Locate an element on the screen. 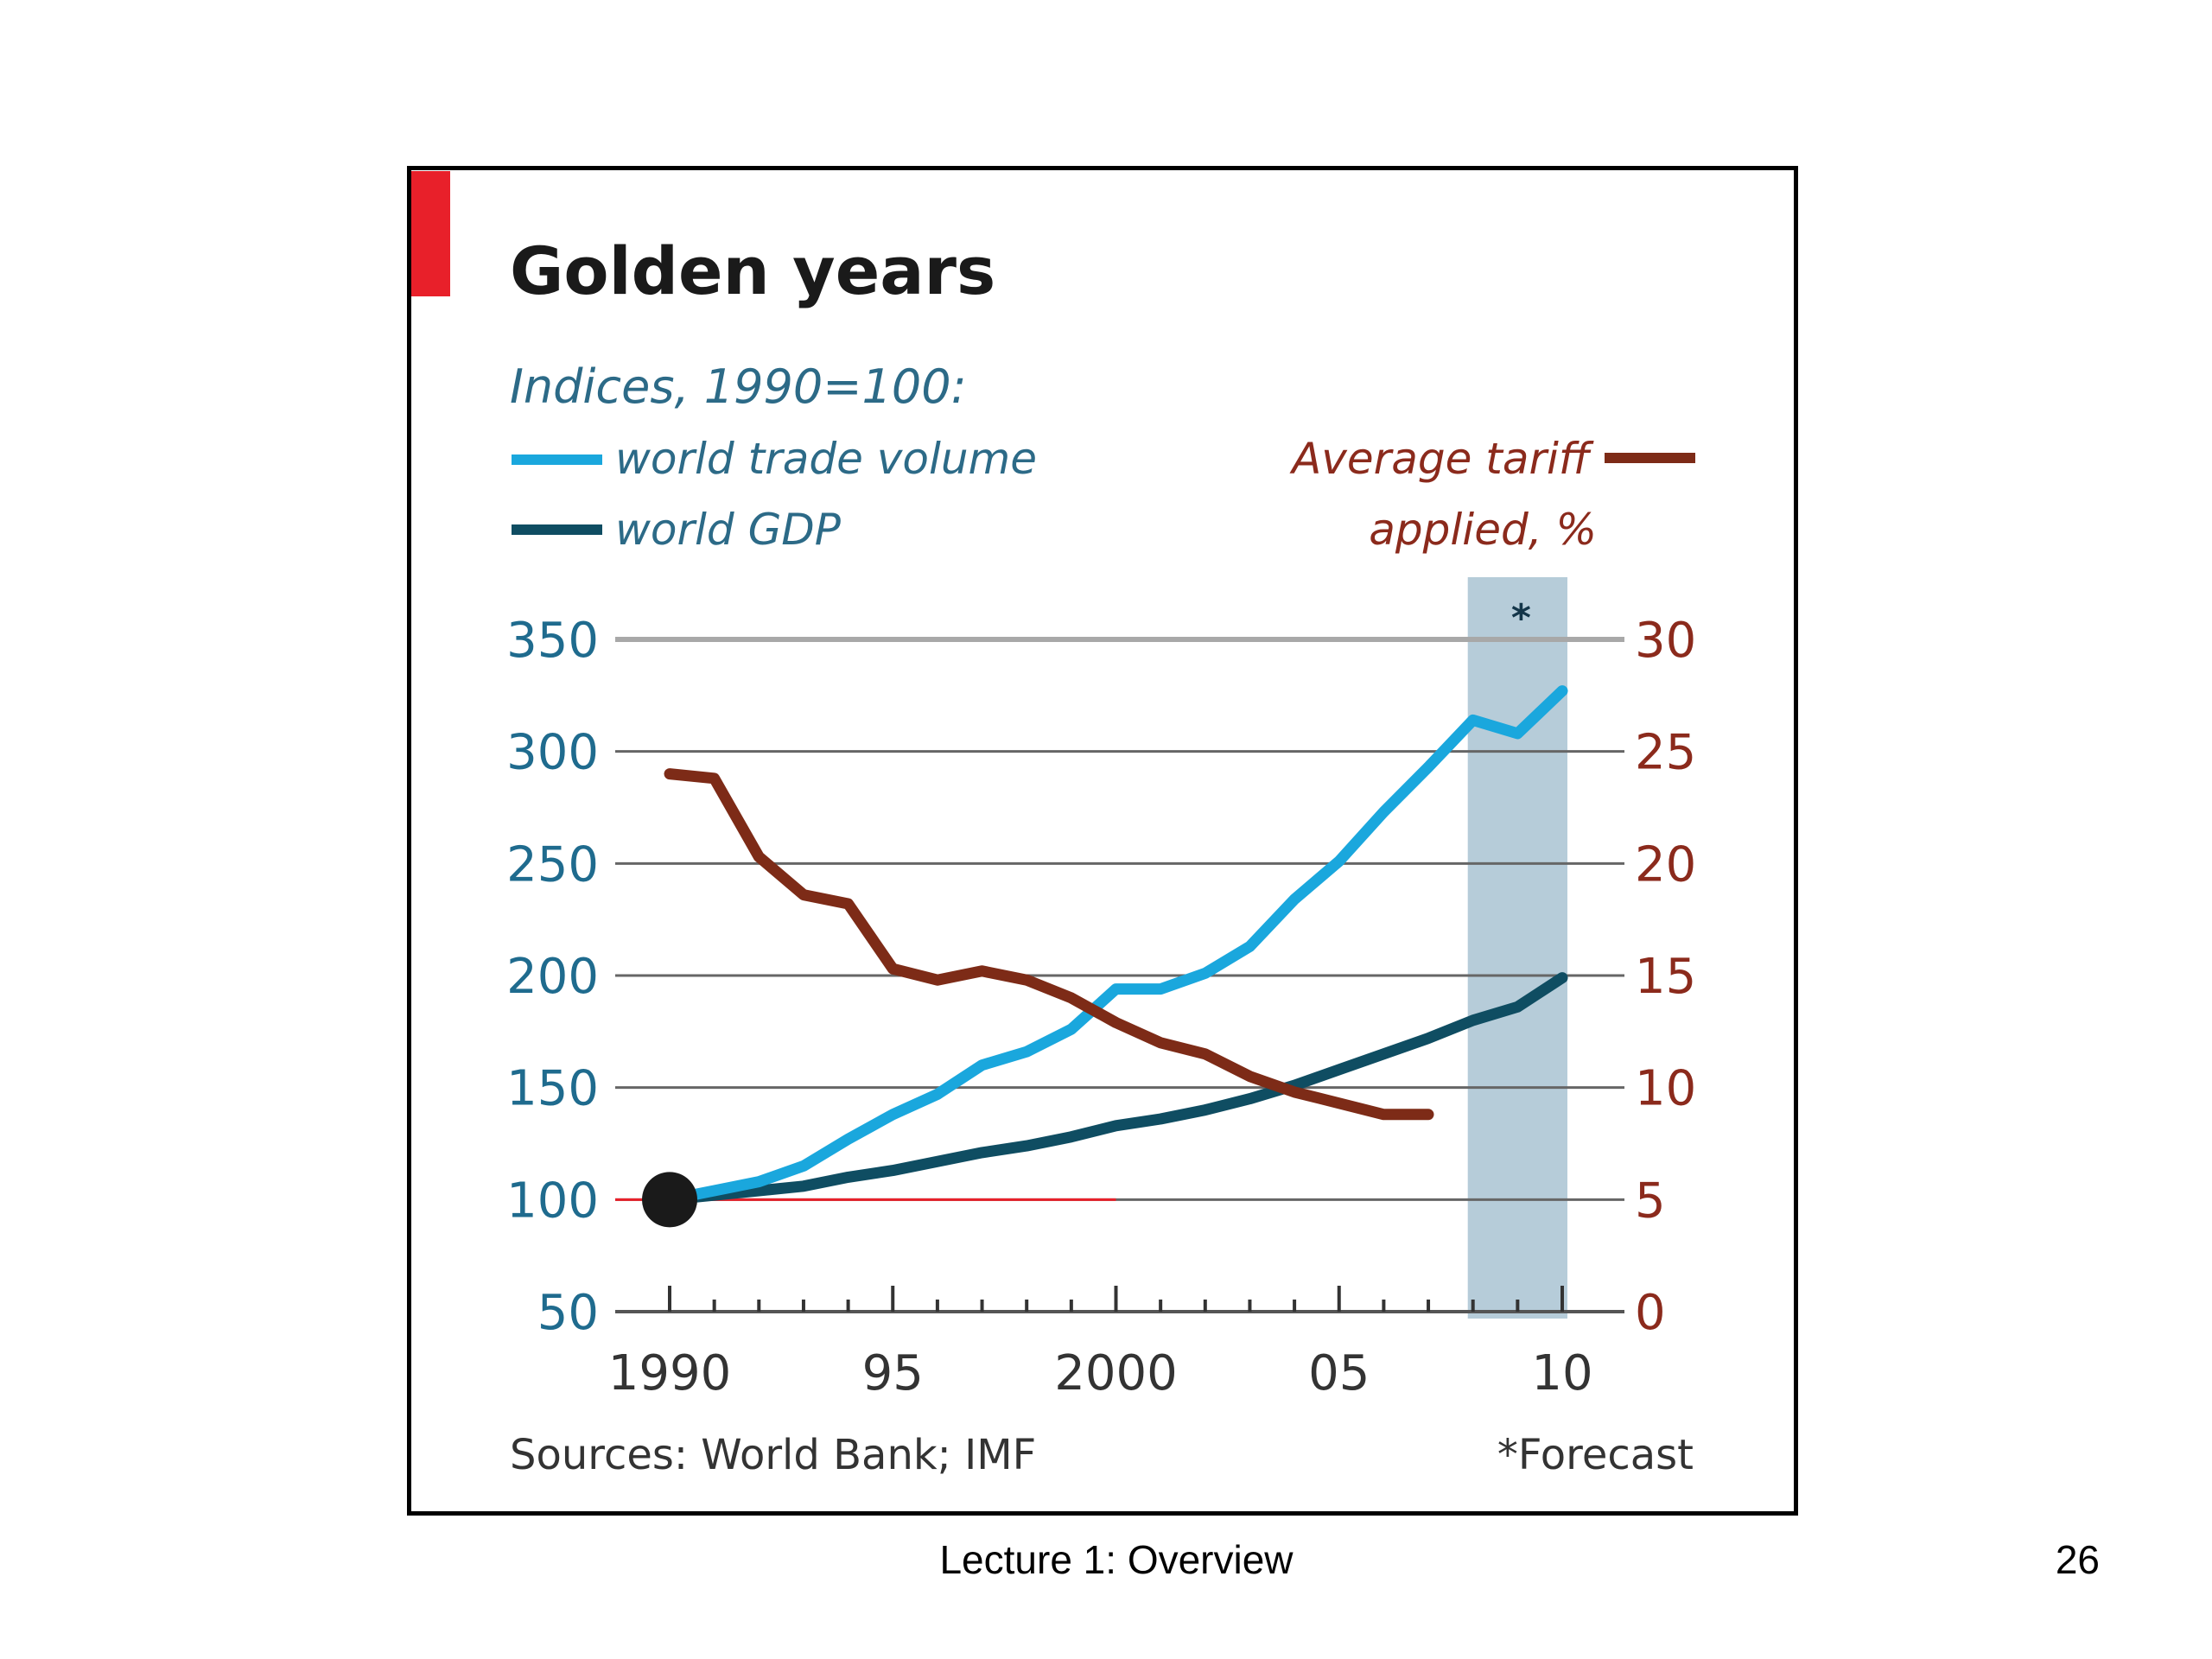 The height and width of the screenshot is (1659, 2212). chart-subtitle: Indices, 1990=100: is located at coordinates (738, 386).